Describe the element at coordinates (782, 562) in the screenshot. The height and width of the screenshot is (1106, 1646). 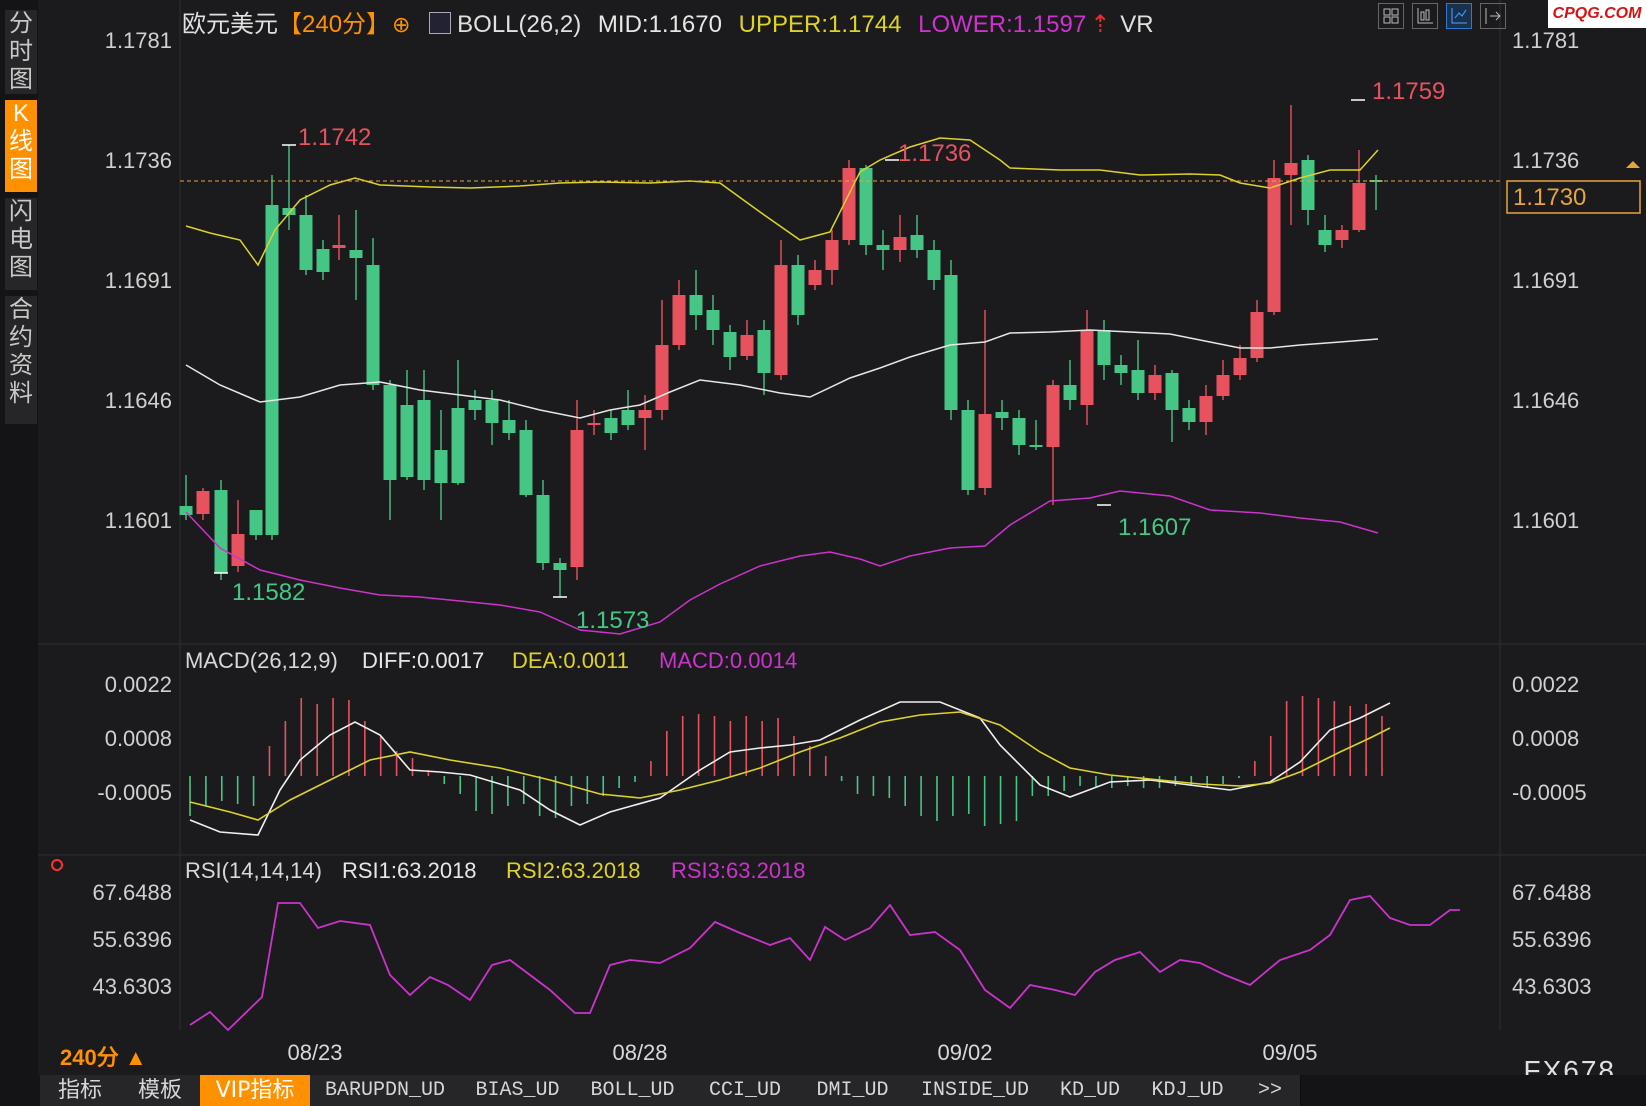
I see `boll-lower-line` at that location.